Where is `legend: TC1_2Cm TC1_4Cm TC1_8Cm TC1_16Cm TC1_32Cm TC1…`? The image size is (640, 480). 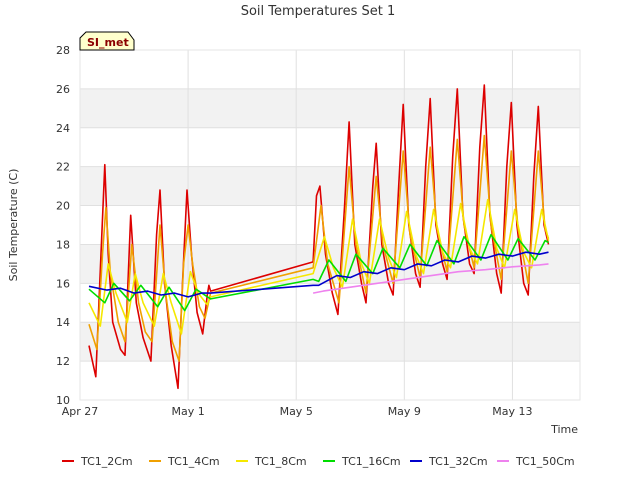
legend: TC1_2Cm TC1_4Cm TC1_8Cm TC1_16Cm TC1_32Cm TC1… is located at coordinates (318, 461).